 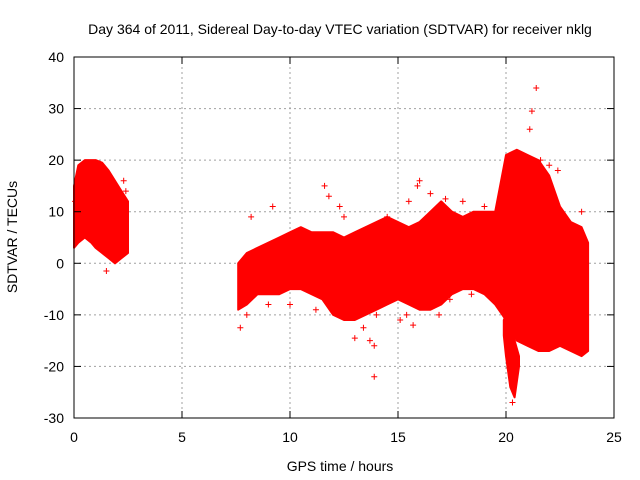 What do you see at coordinates (60, 263) in the screenshot?
I see `y-tick-label: 0` at bounding box center [60, 263].